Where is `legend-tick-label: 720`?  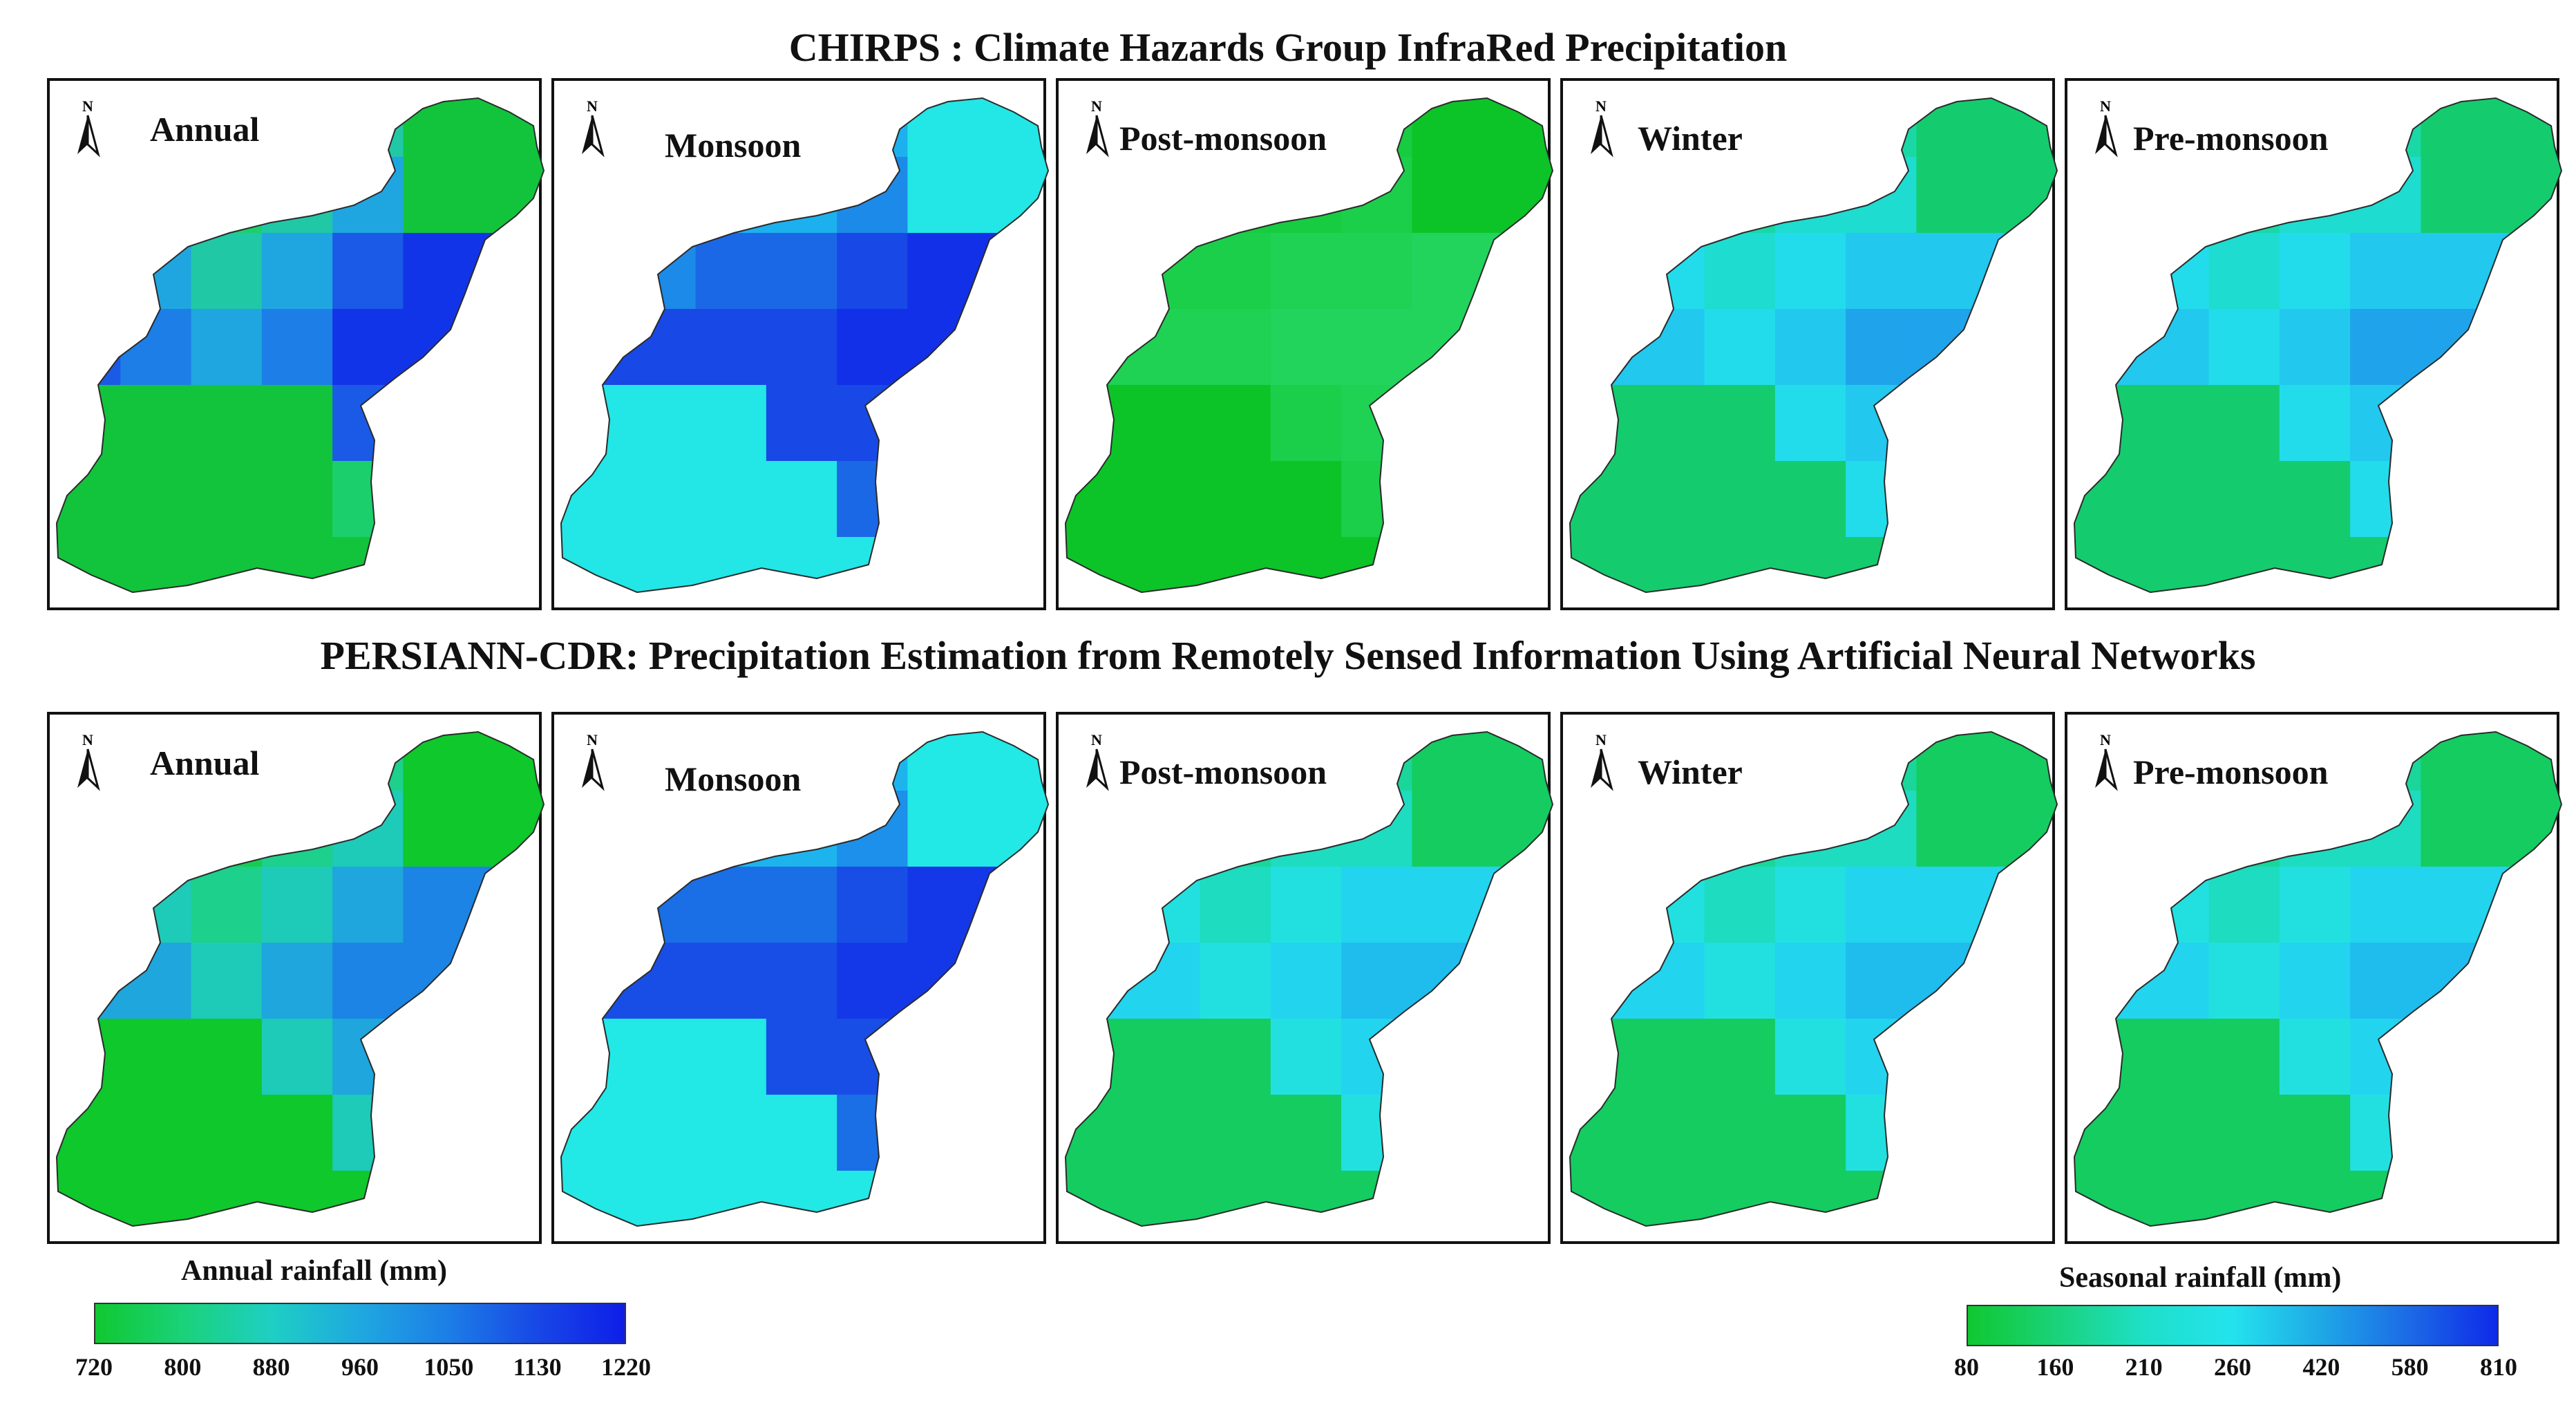 legend-tick-label: 720 is located at coordinates (94, 1367).